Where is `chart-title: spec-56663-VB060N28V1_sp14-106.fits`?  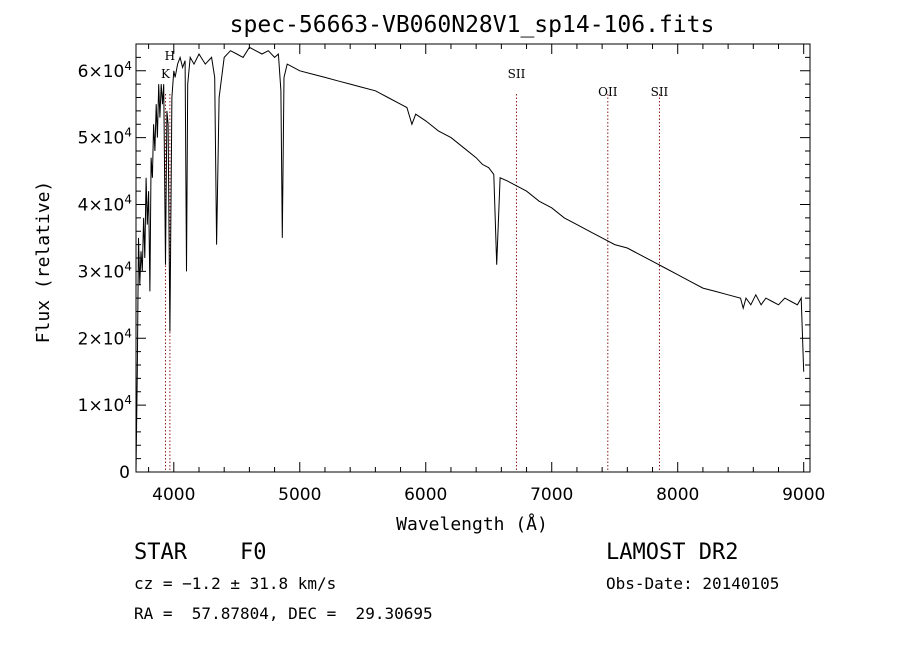 chart-title: spec-56663-VB060N28V1_sp14-106.fits is located at coordinates (472, 25).